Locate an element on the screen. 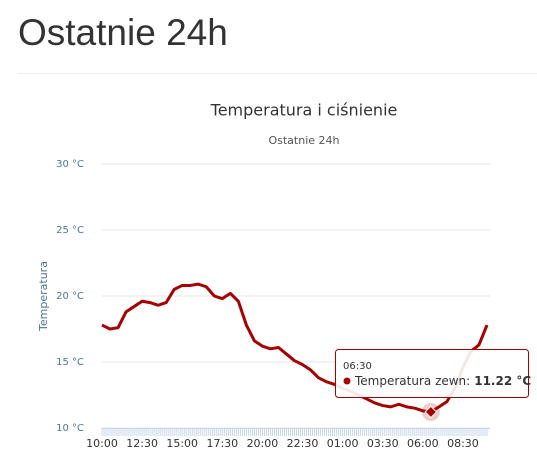 The image size is (537, 453). x-tick-label: 17:30 is located at coordinates (222, 443).